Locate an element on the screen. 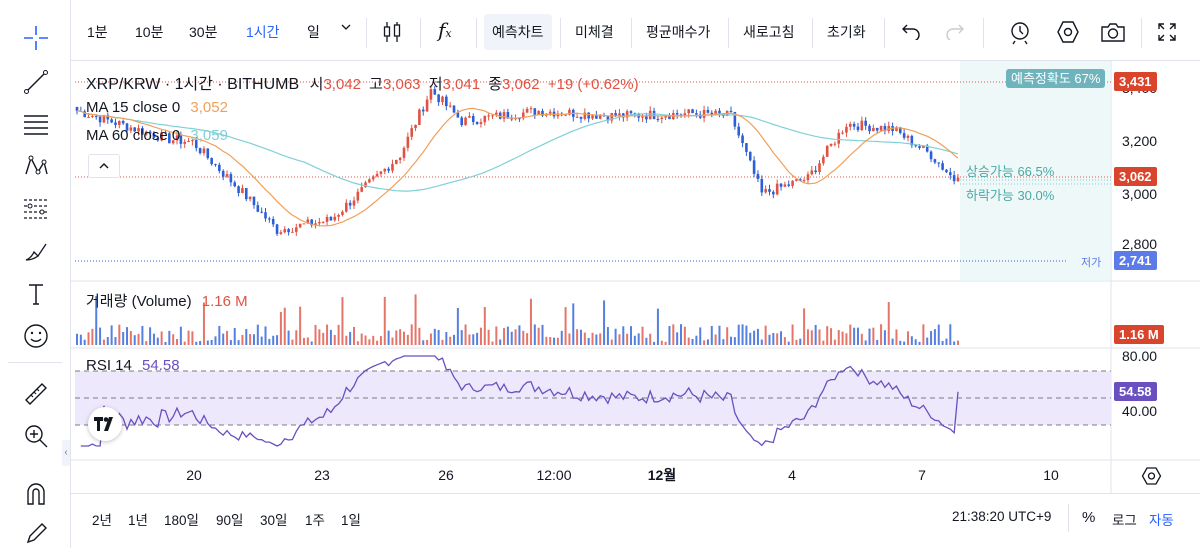 This screenshot has width=1200, height=552. pattern-icon is located at coordinates (36, 166).